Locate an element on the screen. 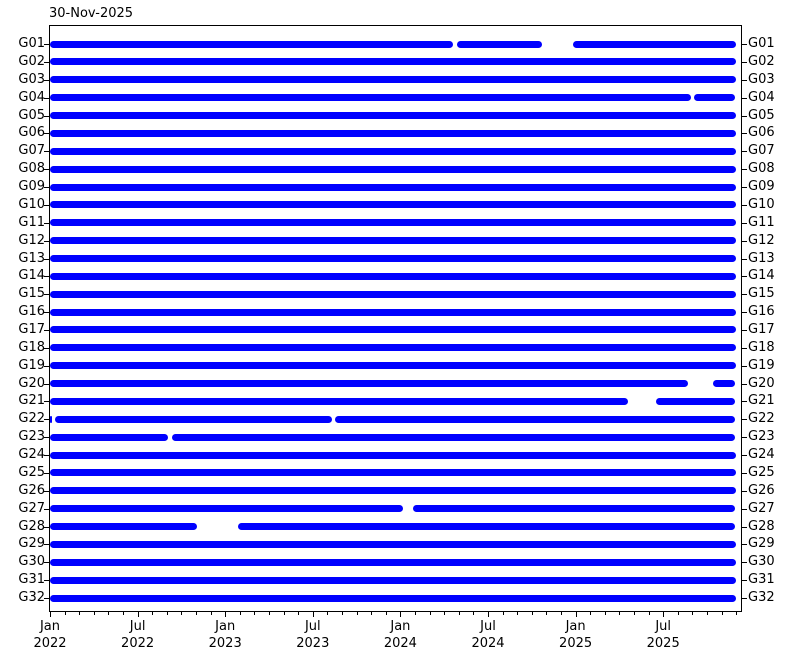 This screenshot has width=790, height=663. x-tick-year: 2022 is located at coordinates (50, 643).